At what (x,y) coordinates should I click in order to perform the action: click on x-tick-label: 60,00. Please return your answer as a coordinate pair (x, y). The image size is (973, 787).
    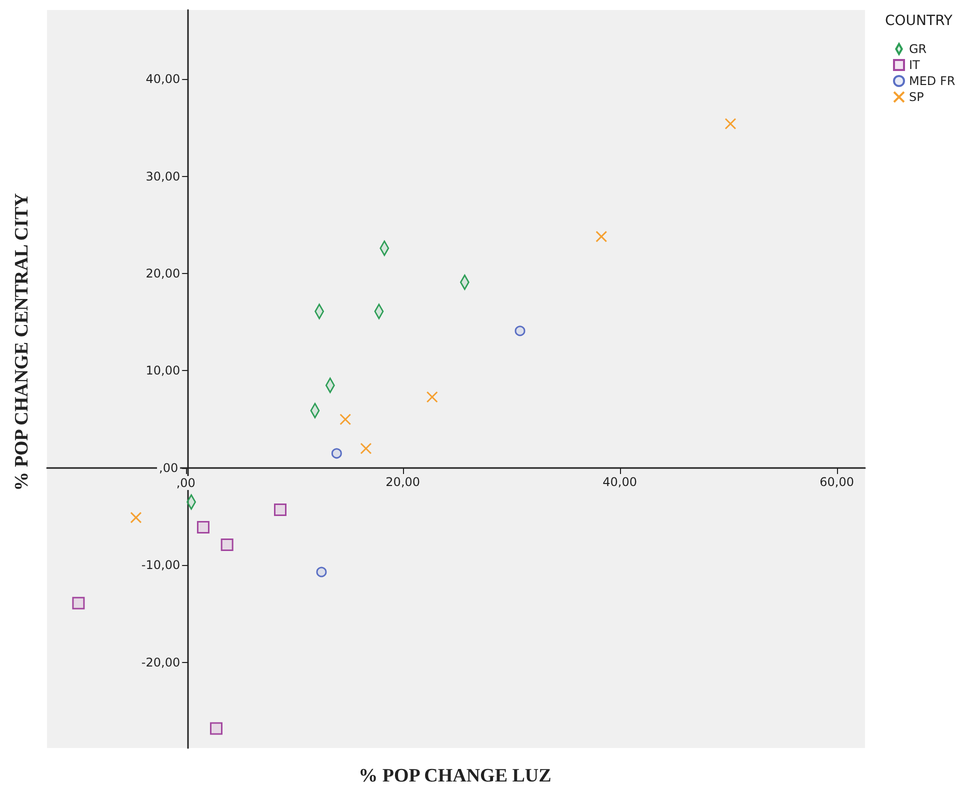
    Looking at the image, I should click on (837, 481).